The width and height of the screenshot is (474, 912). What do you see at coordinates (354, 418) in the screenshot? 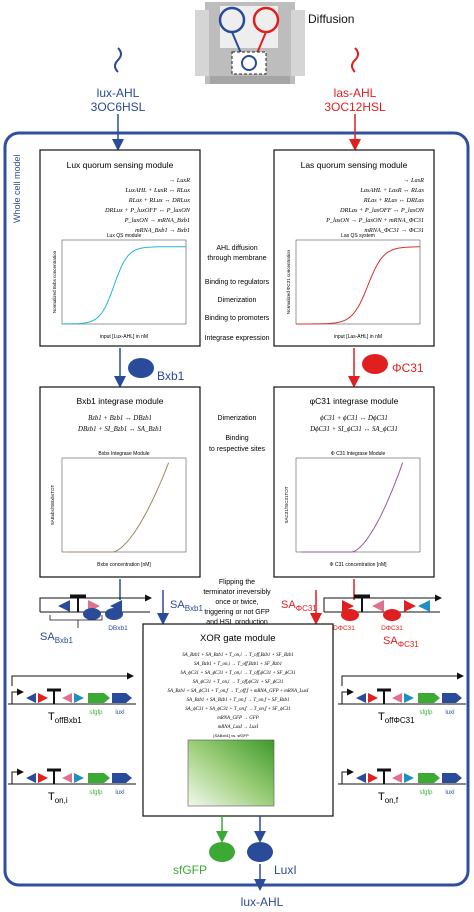
I see `phic31-equation: ϕC31 + ϕC31 ↔ DϕC31` at bounding box center [354, 418].